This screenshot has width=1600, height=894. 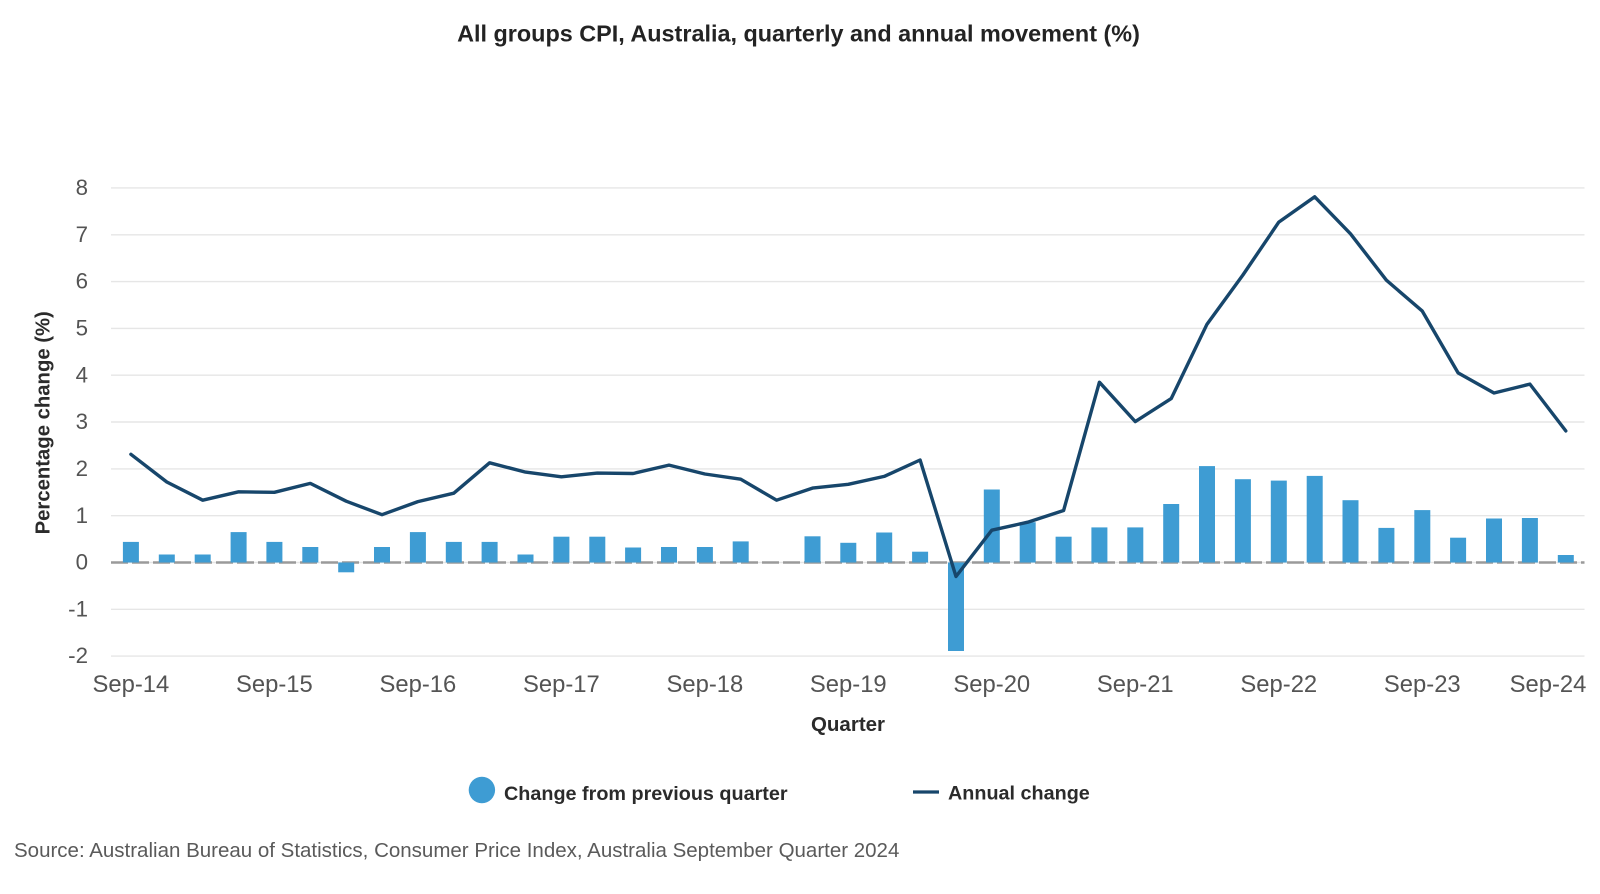 What do you see at coordinates (82, 468) in the screenshot?
I see `svg-text: 2` at bounding box center [82, 468].